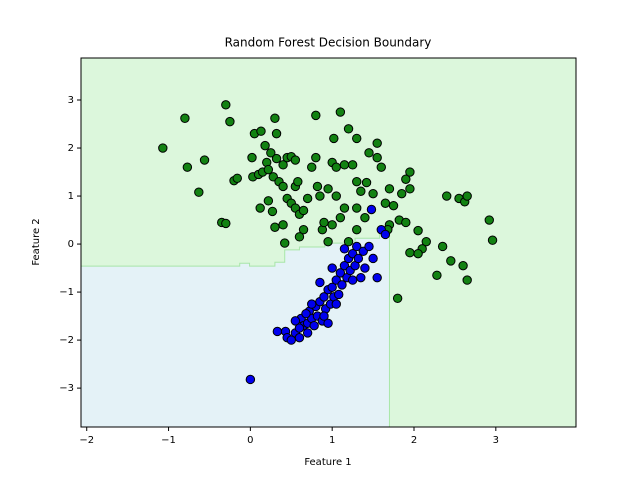  Describe the element at coordinates (332, 440) in the screenshot. I see `x-tick-label: 1` at that location.